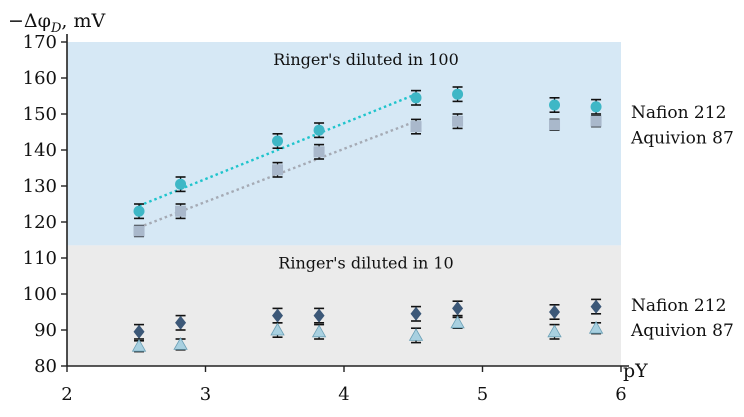 This screenshot has height=417, width=744. I want to click on x-tick-label: 4, so click(343, 394).